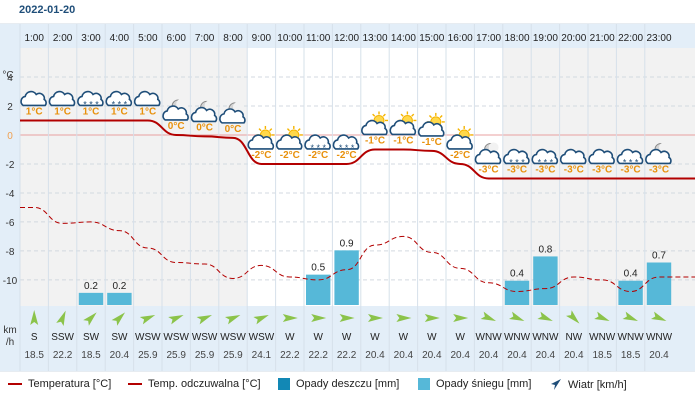 This screenshot has width=695, height=408. I want to click on hour-label: 6:00, so click(176, 38).